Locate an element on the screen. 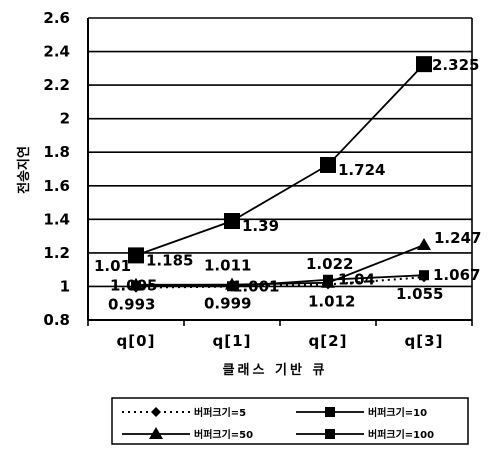 The width and height of the screenshot is (495, 457). legend-label: 버퍼크기=100 is located at coordinates (401, 434).